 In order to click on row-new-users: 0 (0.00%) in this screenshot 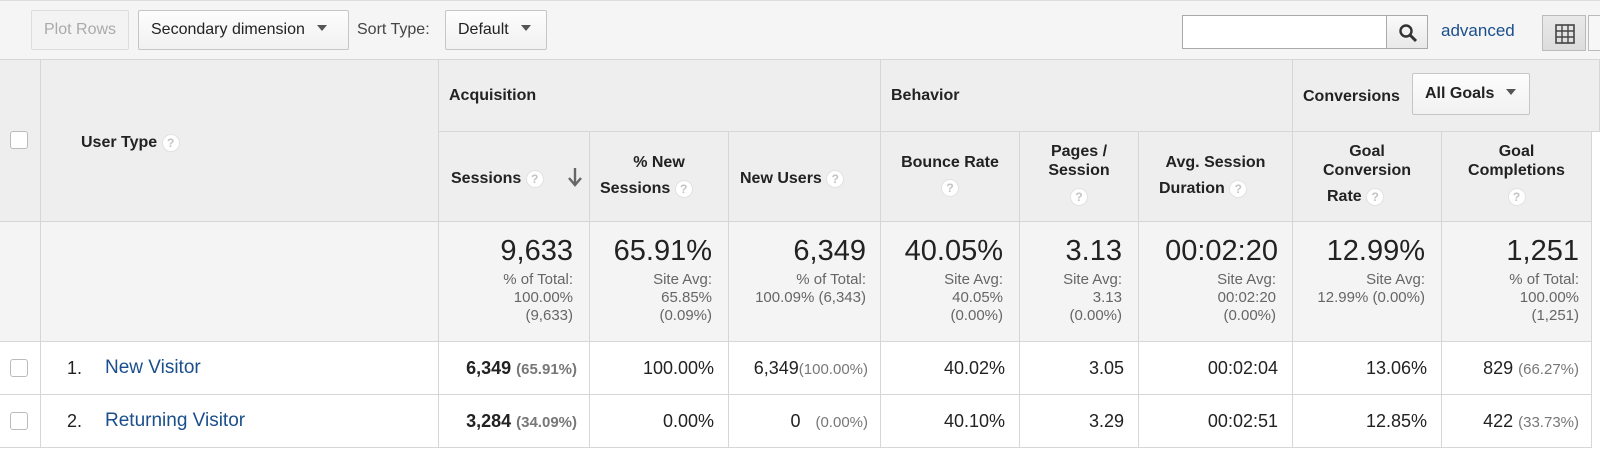, I will do `click(805, 421)`.